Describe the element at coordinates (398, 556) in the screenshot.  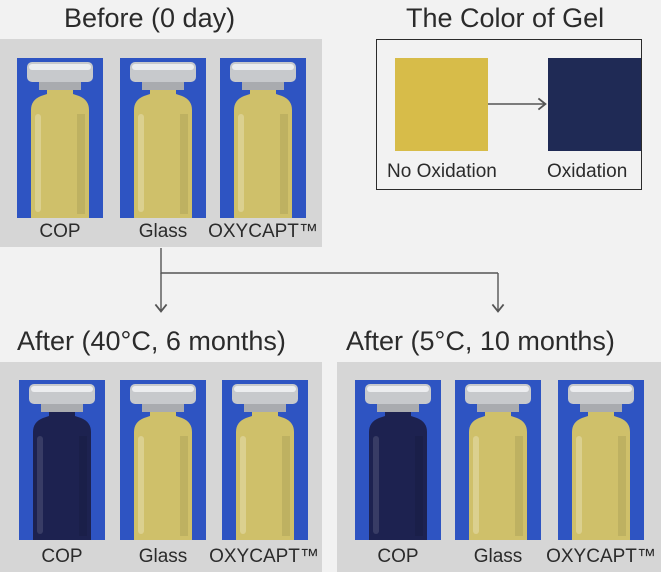
I see `label-5c-cop: COP` at that location.